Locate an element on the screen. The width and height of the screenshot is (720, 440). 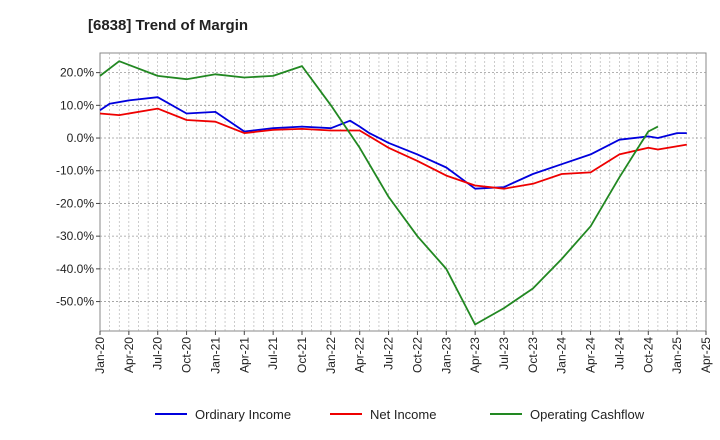
y-tick-label: -40.0% is located at coordinates (75, 269).